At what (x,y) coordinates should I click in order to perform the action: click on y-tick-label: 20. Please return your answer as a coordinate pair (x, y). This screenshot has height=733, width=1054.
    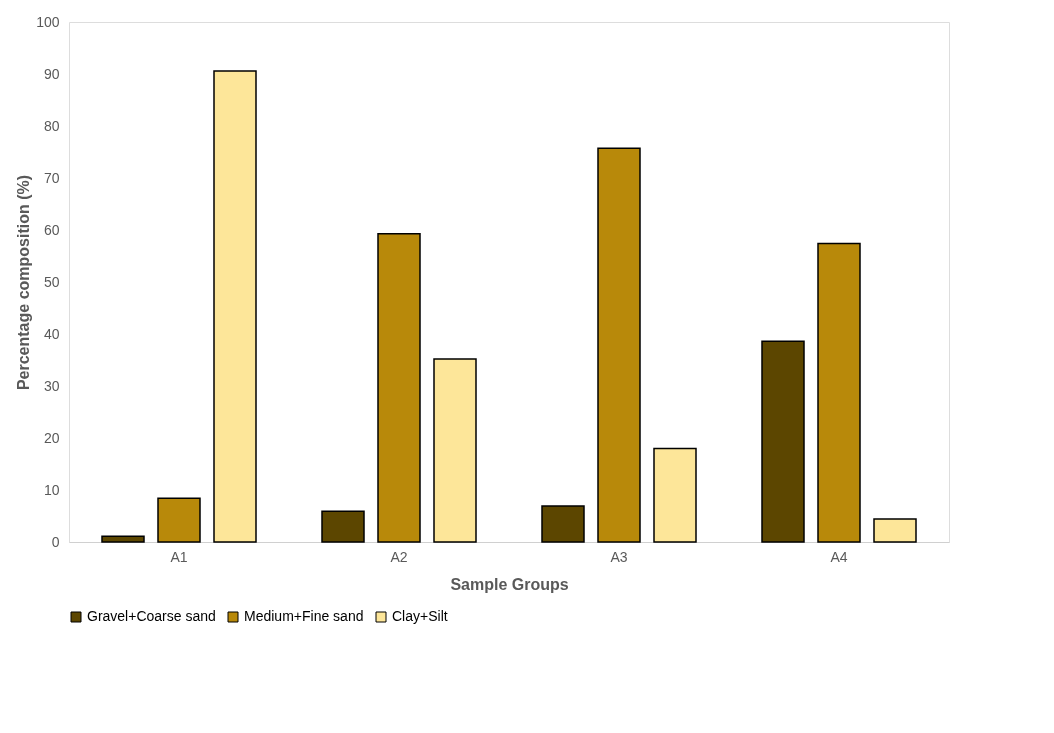
    Looking at the image, I should click on (51, 437).